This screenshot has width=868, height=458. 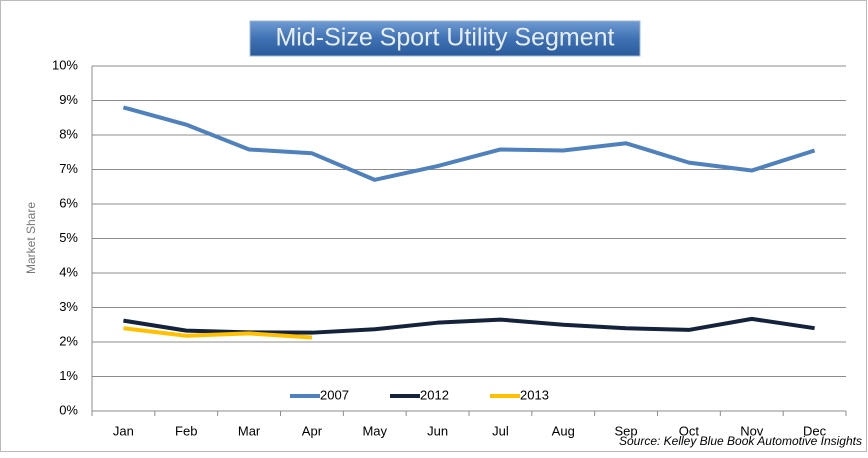 I want to click on y-tick-label: 1%, so click(x=68, y=375).